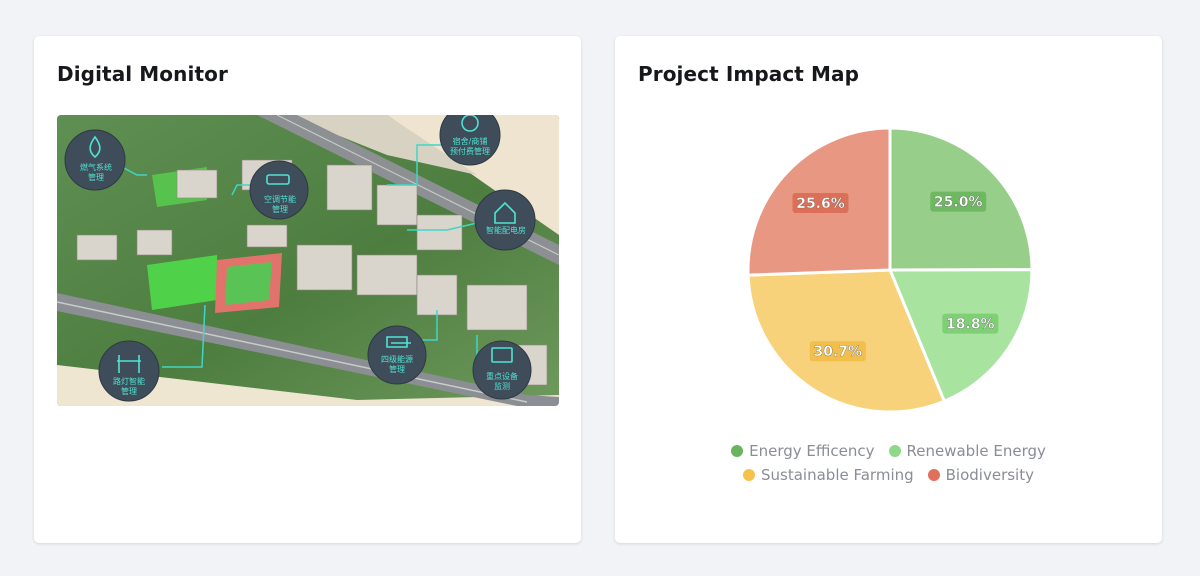 The width and height of the screenshot is (1200, 576). I want to click on callout-prepaid-label: 宿舍/商铺 预付费管理, so click(470, 146).